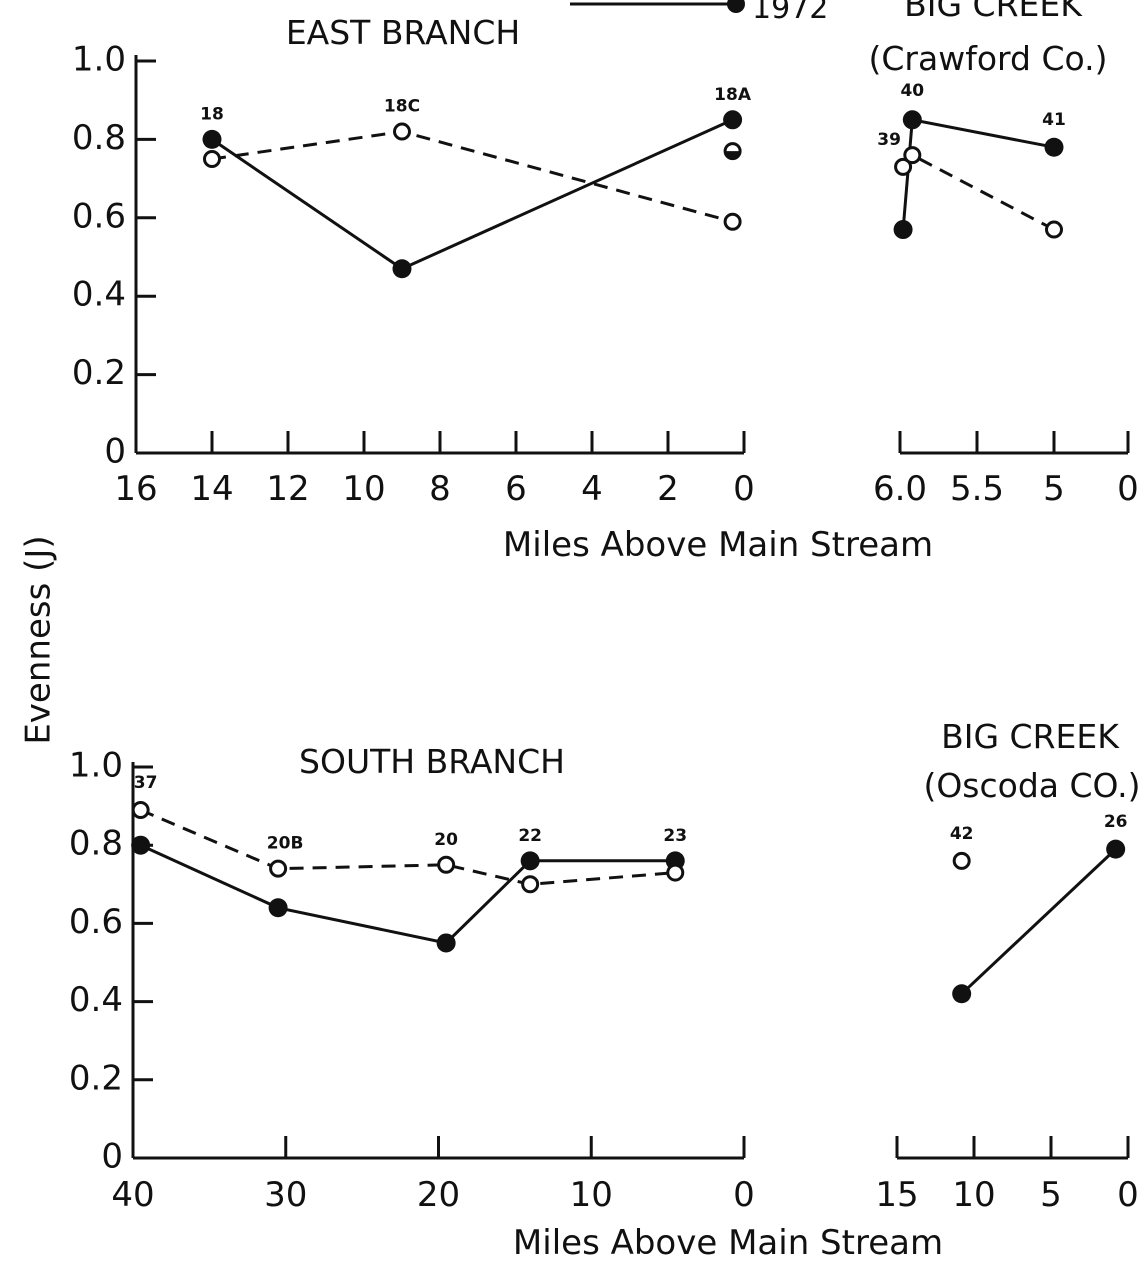  Describe the element at coordinates (718, 545) in the screenshot. I see `x-axis-title-top: Miles Above Main Stream` at that location.